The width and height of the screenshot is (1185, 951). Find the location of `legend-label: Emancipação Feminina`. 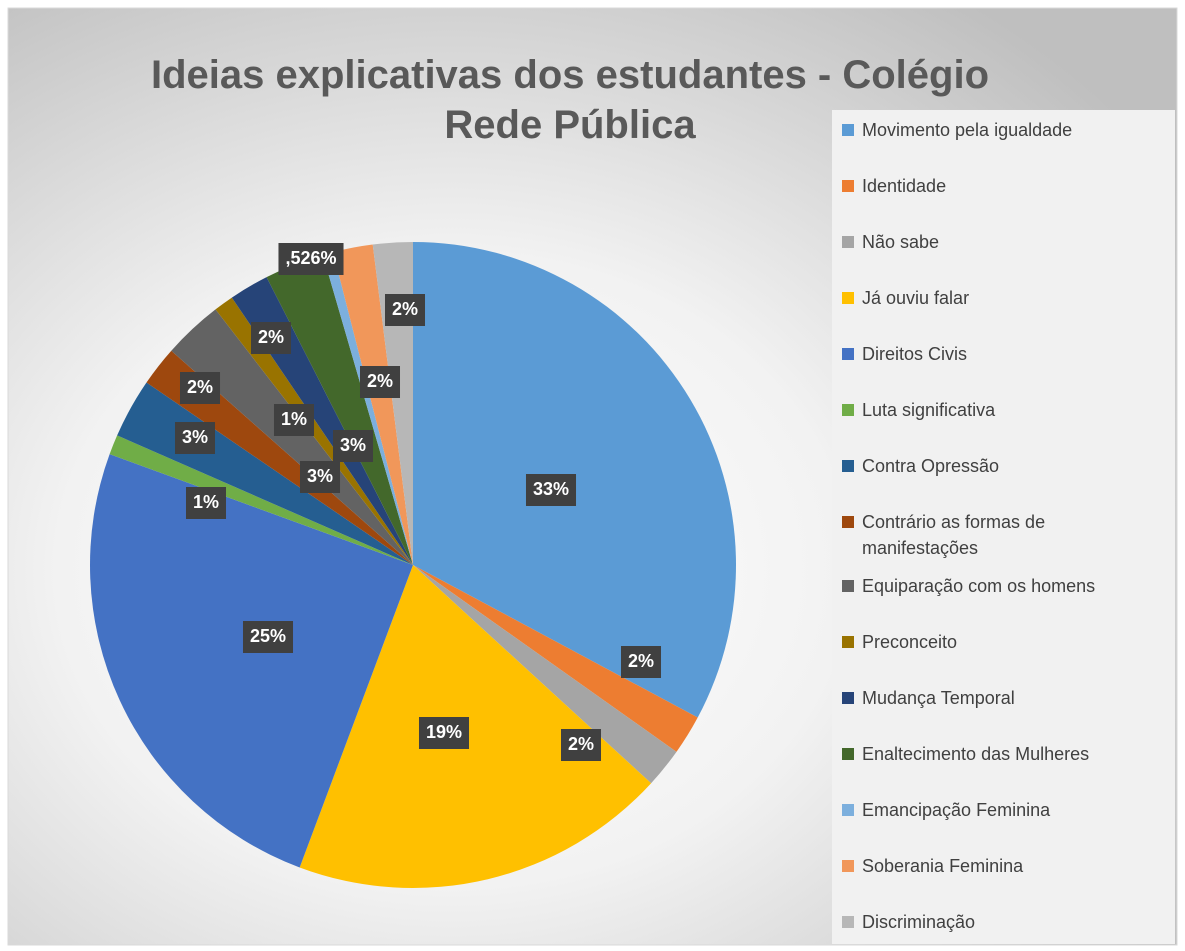

legend-label: Emancipação Feminina is located at coordinates (956, 810).